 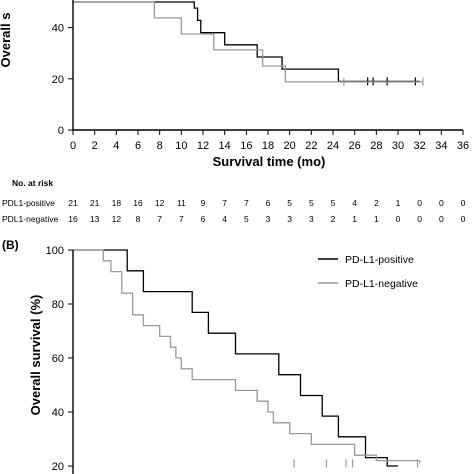 I want to click on panel-b-ytick-label: 60, so click(x=58, y=359).